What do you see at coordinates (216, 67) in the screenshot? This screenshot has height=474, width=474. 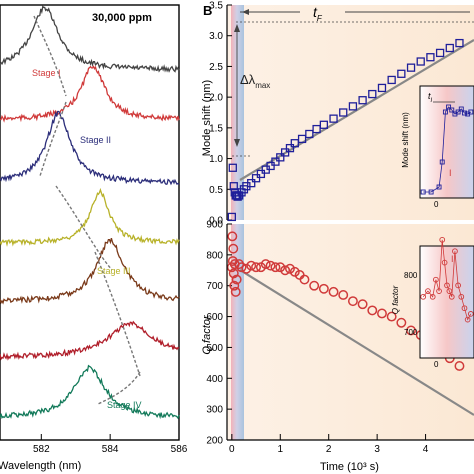 I see `y-tick-label-2.5: 2.5` at bounding box center [216, 67].